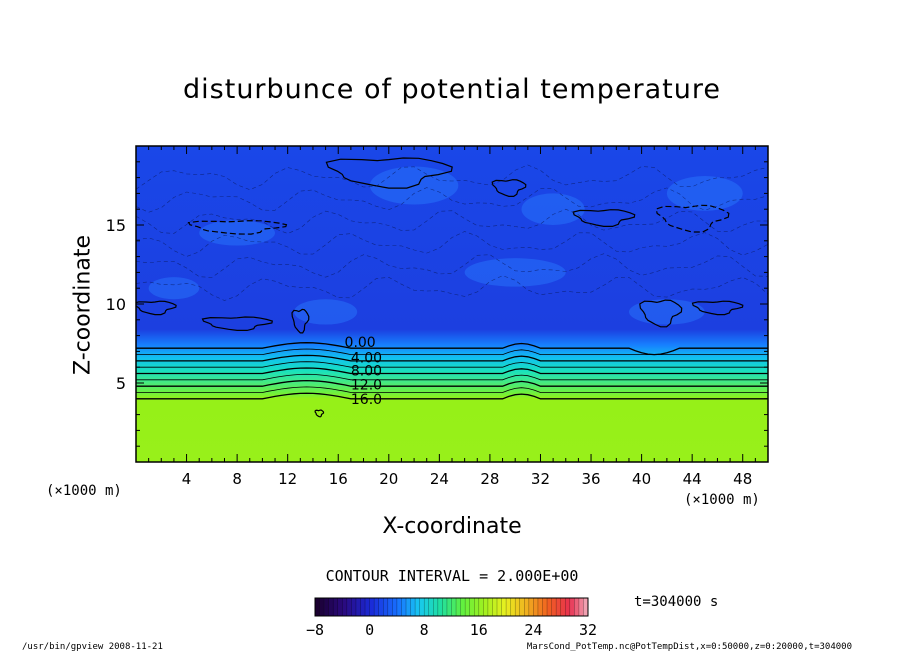 This screenshot has height=654, width=904. Describe the element at coordinates (84, 491) in the screenshot. I see `y-unit-label: (×1000 m)` at that location.